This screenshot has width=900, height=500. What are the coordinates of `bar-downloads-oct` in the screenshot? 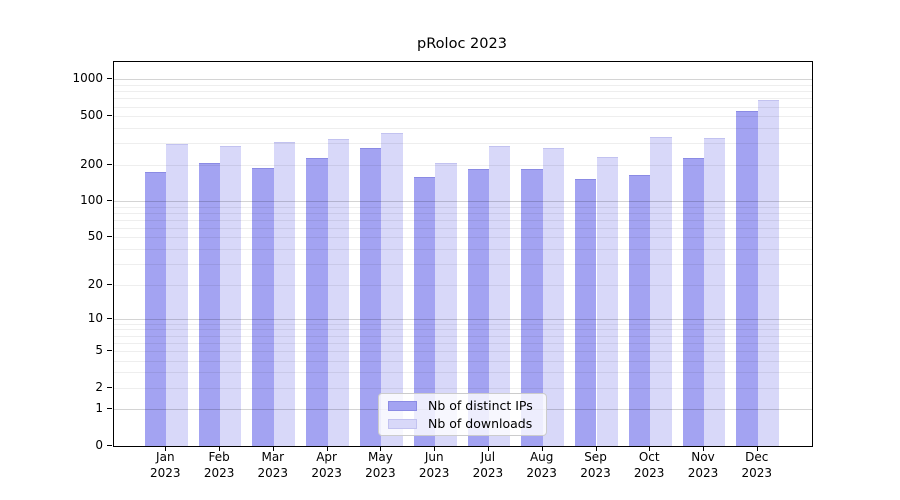 It's located at (661, 291).